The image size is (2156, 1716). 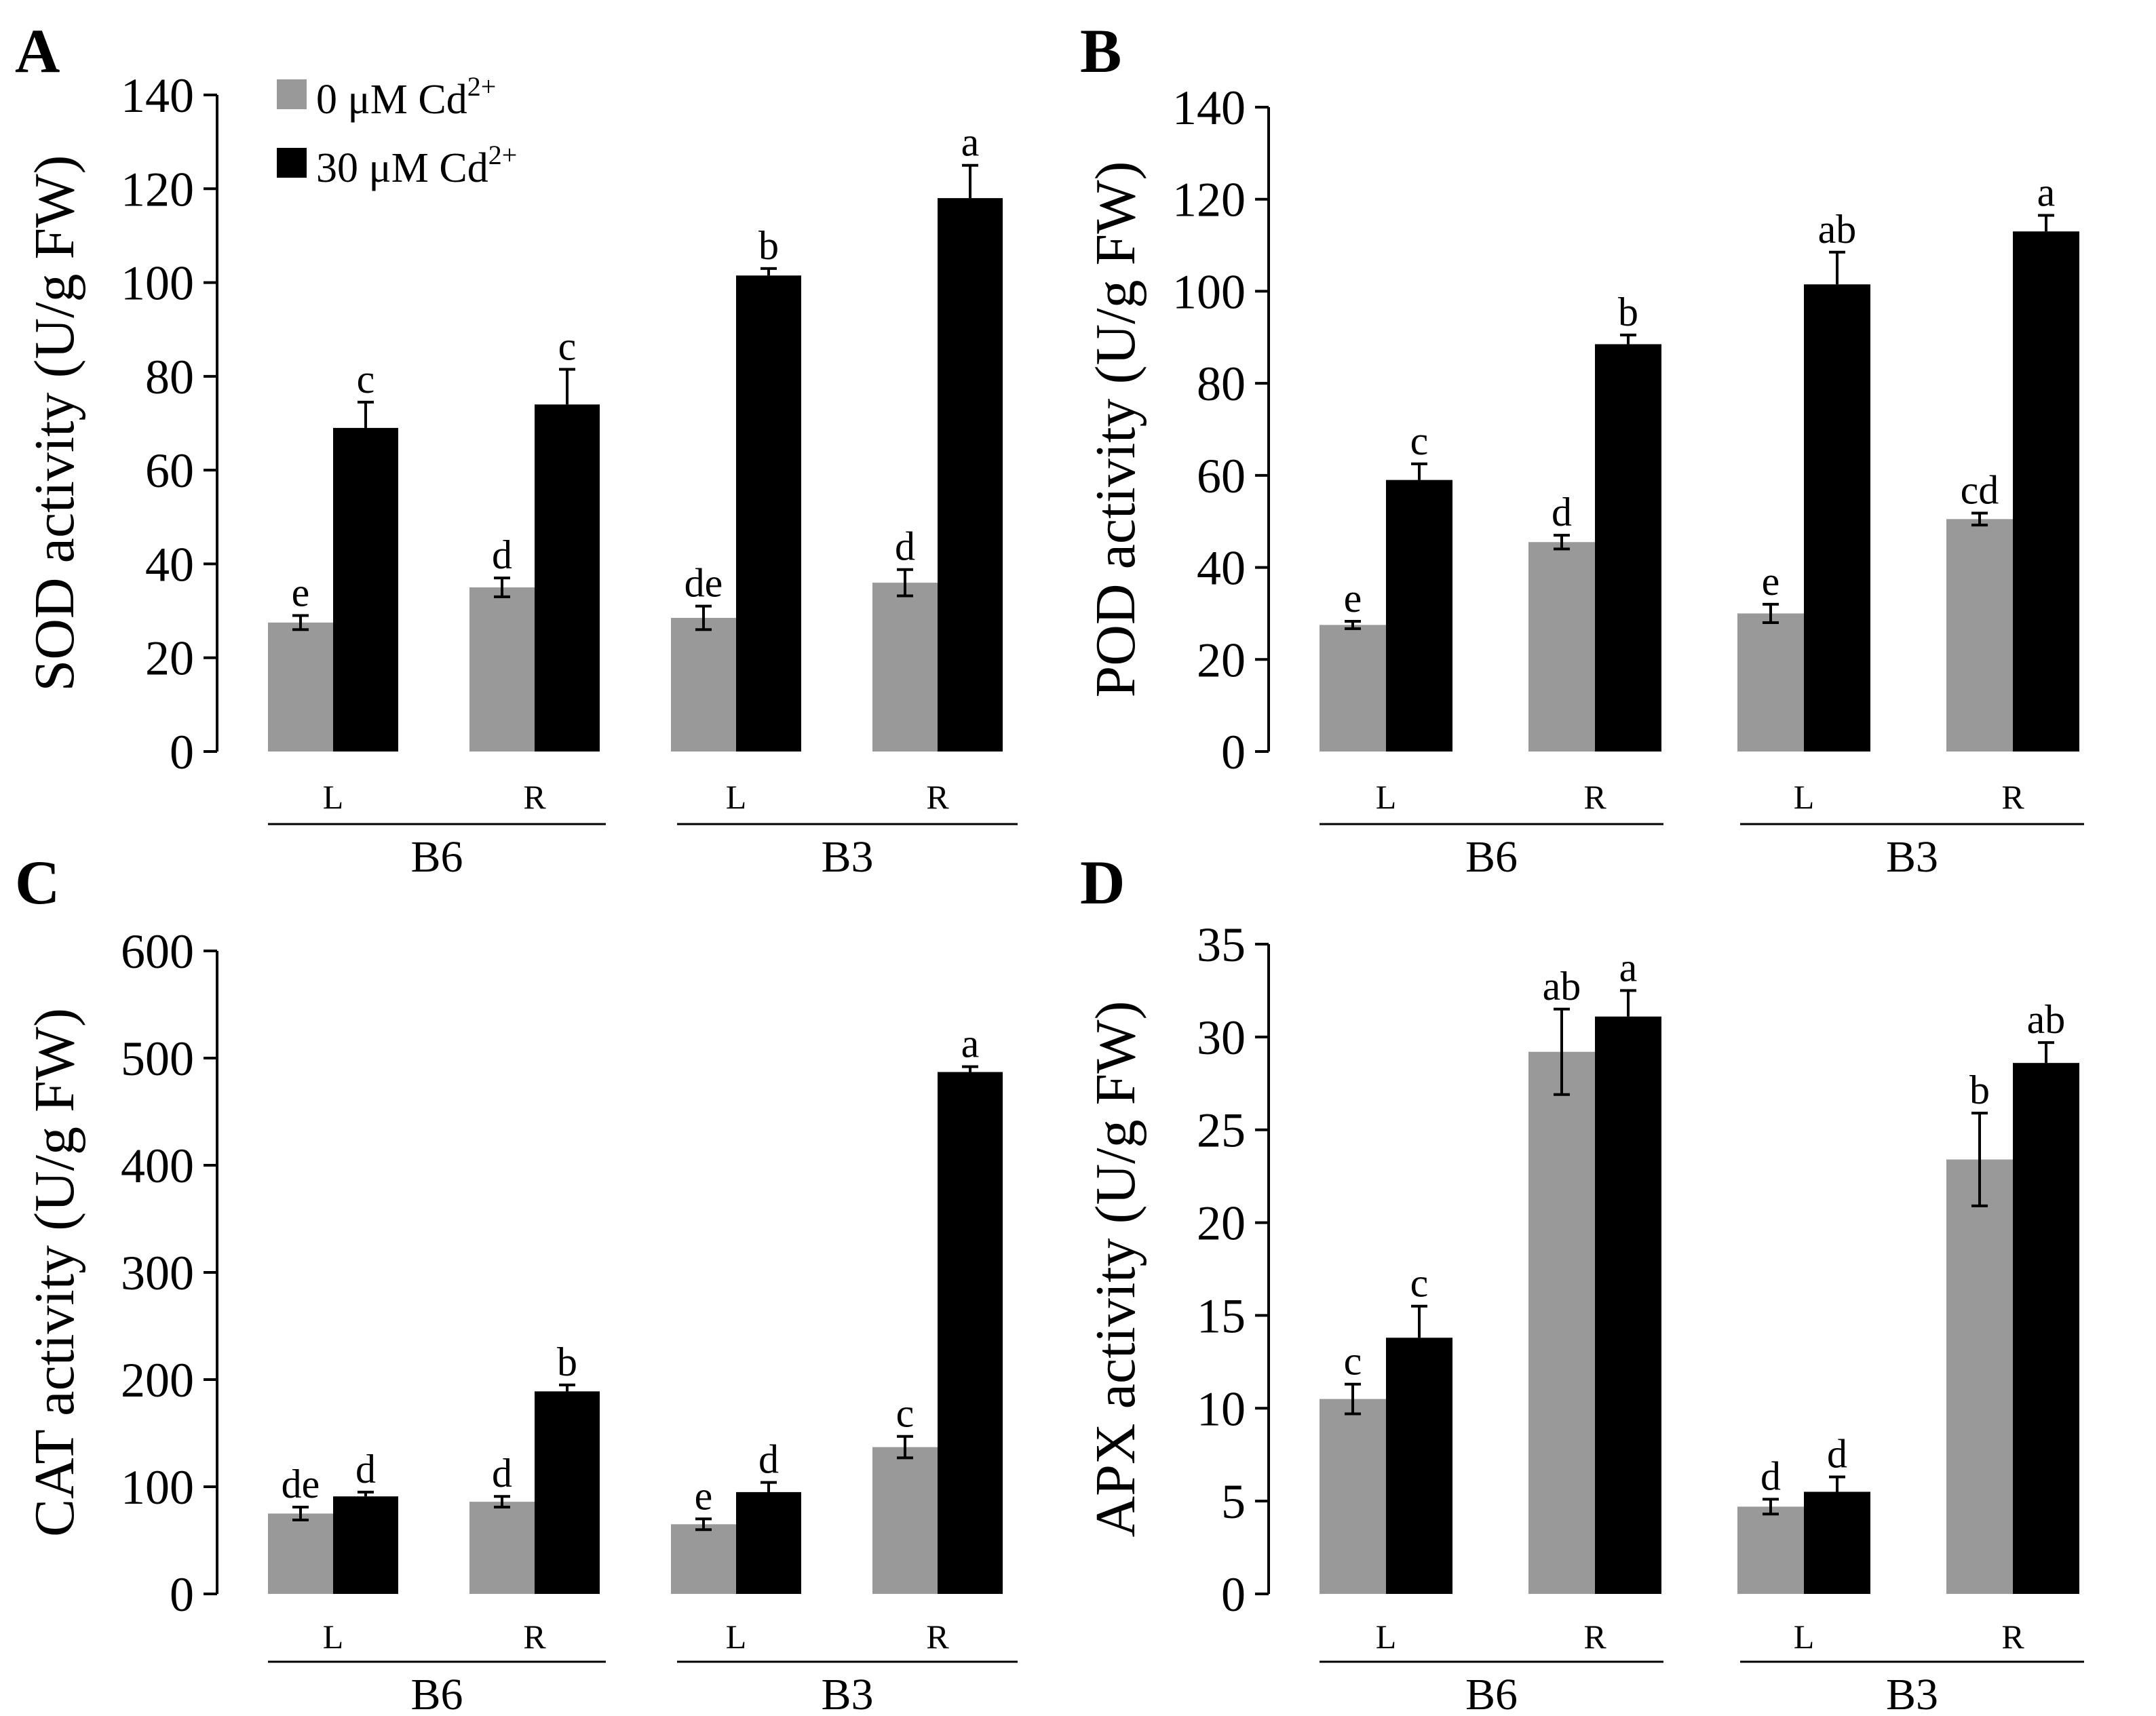 What do you see at coordinates (157, 1380) in the screenshot?
I see `y-tick-label: 200` at bounding box center [157, 1380].